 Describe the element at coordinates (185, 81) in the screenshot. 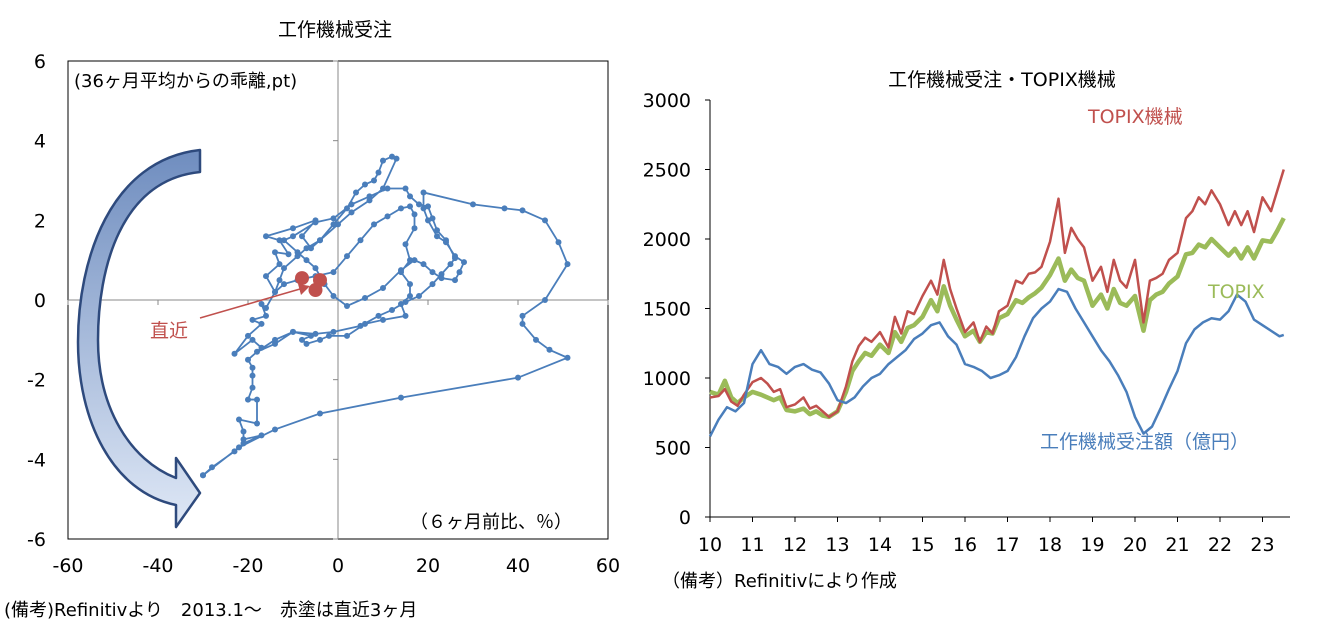

I see `left-y-unit-note: (36ヶ月平均からの乖離,pt)` at that location.